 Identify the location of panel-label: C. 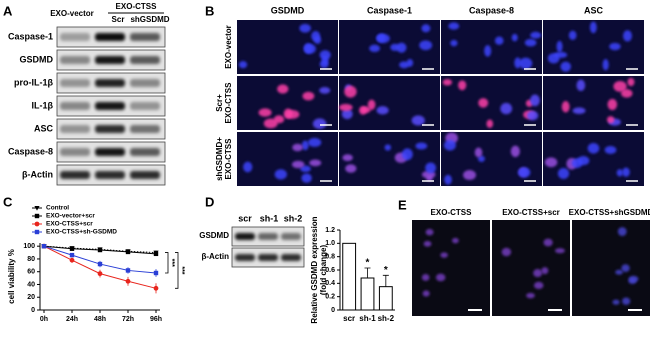
(8, 201).